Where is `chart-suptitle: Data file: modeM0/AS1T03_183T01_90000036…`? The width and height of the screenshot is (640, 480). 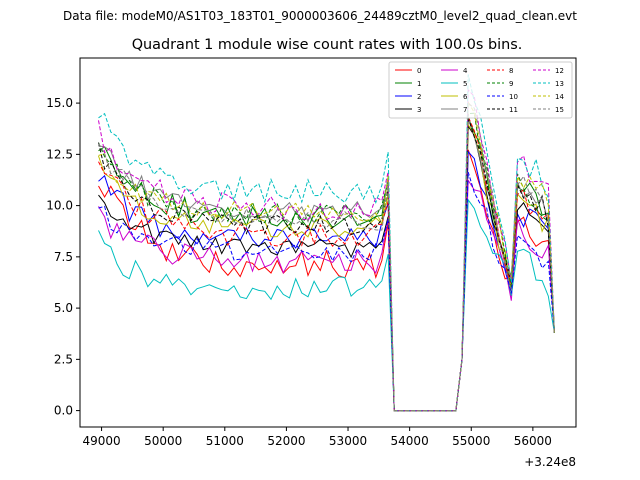
chart-suptitle: Data file: modeM0/AS1T03_183T01_90000036… is located at coordinates (320, 16).